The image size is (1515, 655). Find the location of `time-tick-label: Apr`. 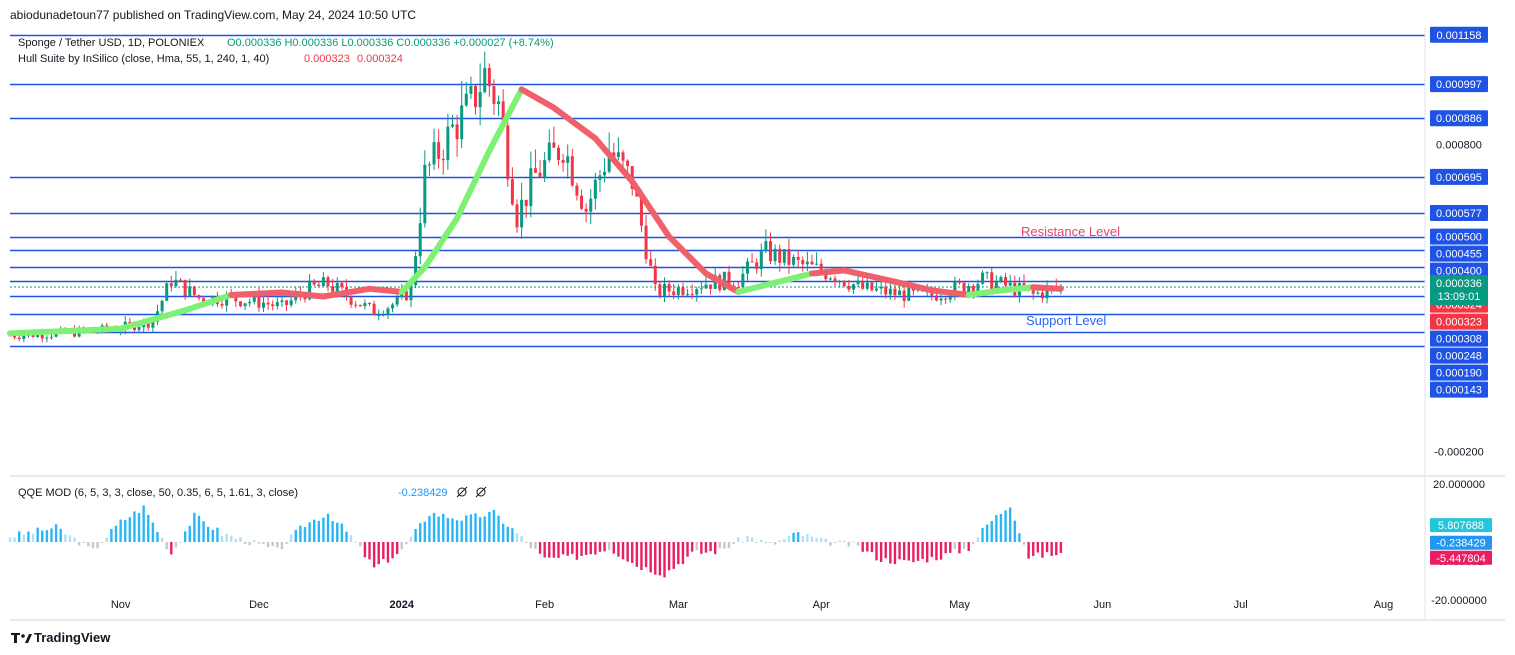

time-tick-label: Apr is located at coordinates (821, 605).